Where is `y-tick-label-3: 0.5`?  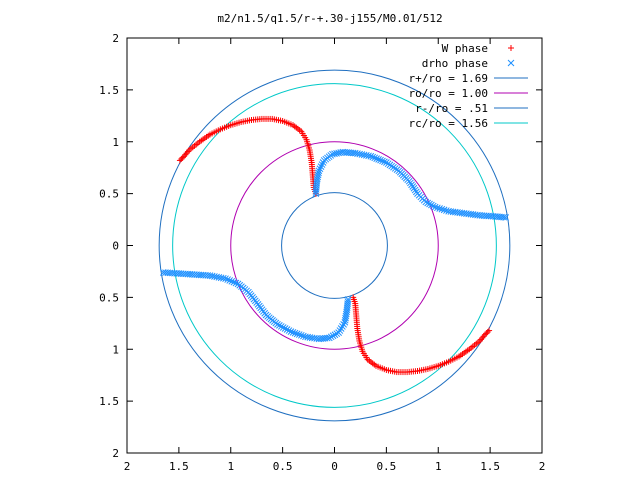
y-tick-label-3: 0.5 is located at coordinates (109, 194).